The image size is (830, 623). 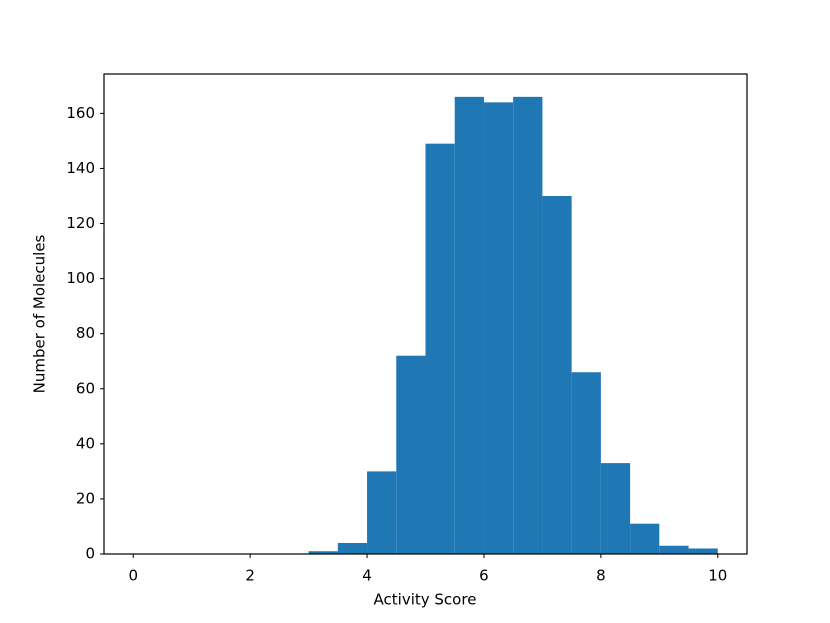 What do you see at coordinates (85, 388) in the screenshot?
I see `y-tick-label: 60` at bounding box center [85, 388].